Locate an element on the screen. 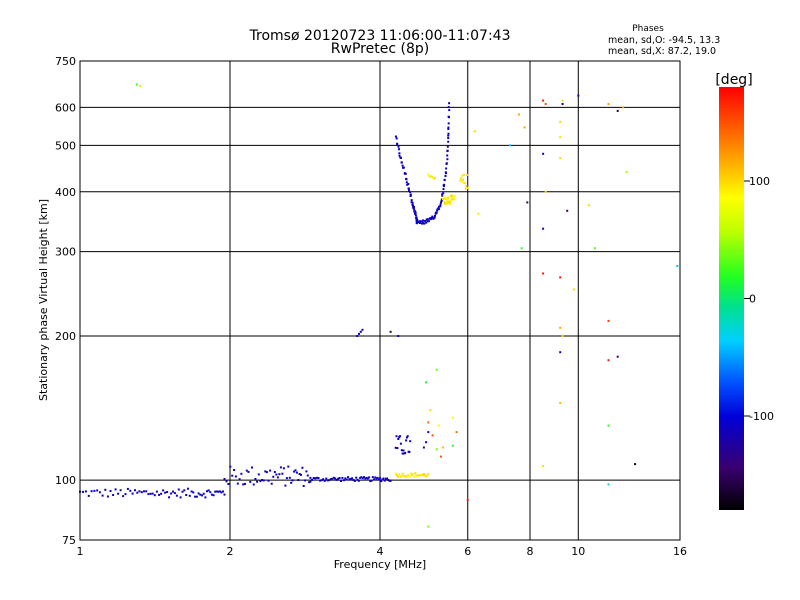  y-tick-label: 75 is located at coordinates (69, 540).